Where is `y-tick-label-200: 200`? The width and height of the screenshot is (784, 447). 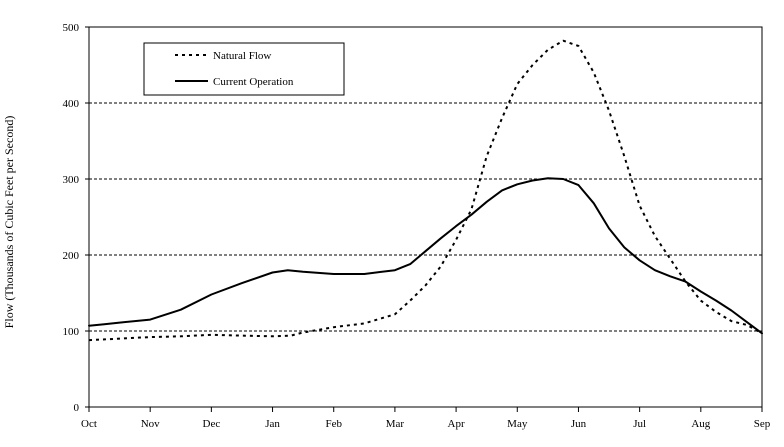 y-tick-label-200: 200 is located at coordinates (71, 256).